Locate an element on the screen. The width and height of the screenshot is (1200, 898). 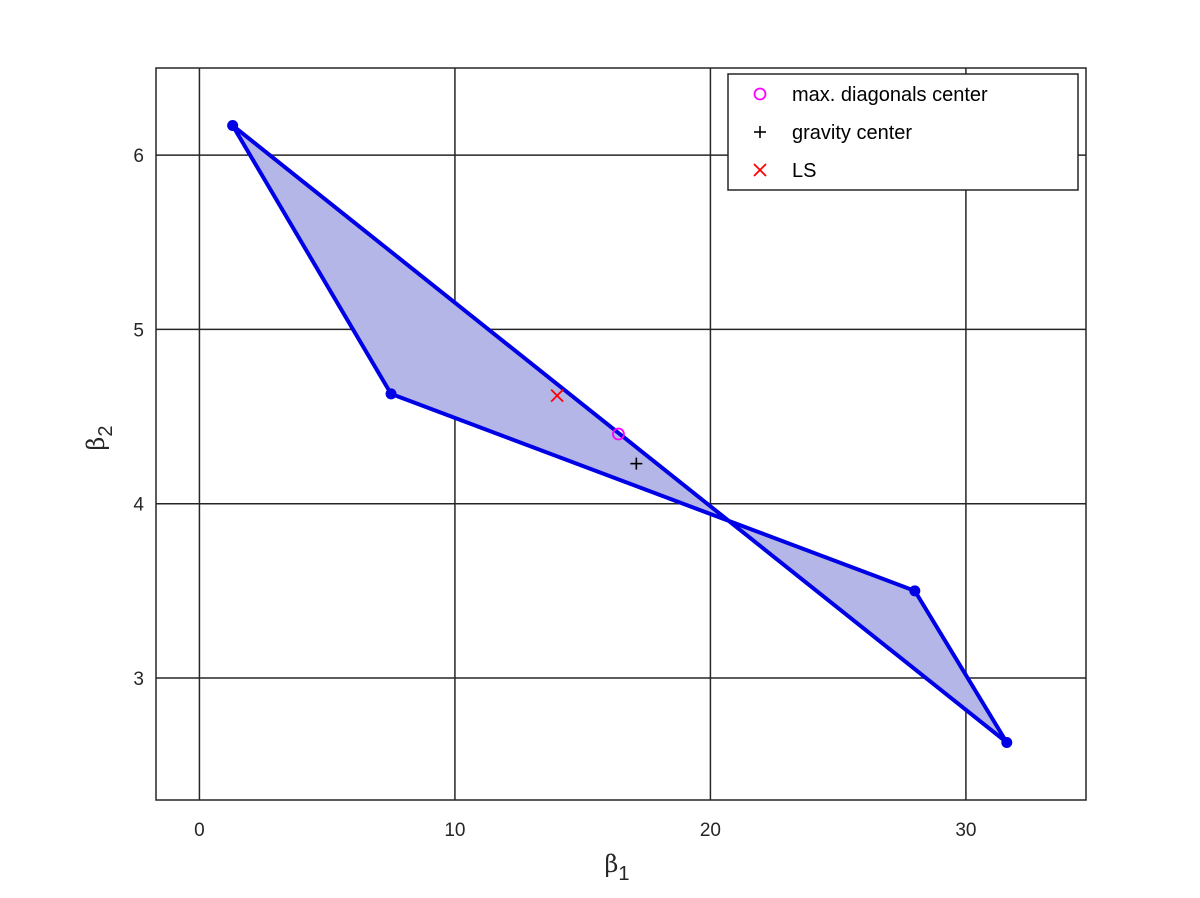
y-tick-label: 6 is located at coordinates (138, 156).